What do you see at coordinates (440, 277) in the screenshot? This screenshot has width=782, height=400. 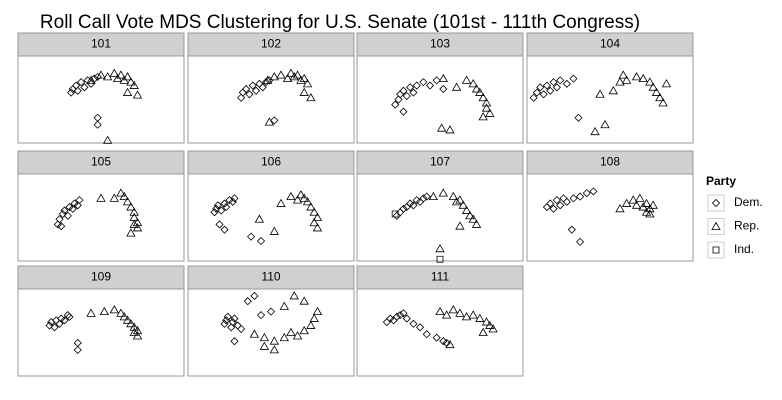 I see `facet-label: 111` at bounding box center [440, 277].